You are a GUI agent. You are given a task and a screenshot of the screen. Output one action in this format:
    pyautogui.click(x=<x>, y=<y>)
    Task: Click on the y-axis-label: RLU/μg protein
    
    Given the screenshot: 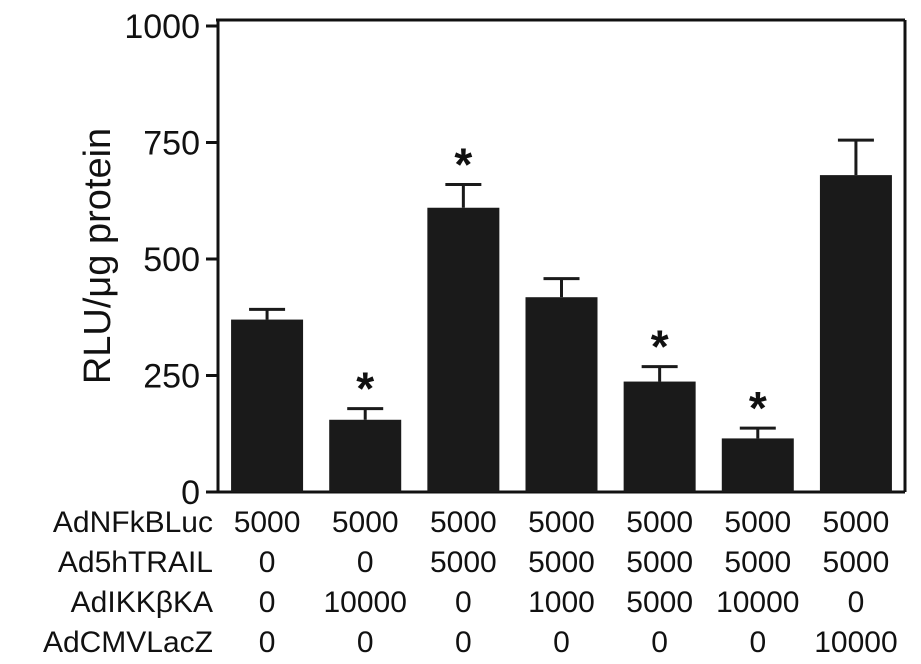 What is the action you would take?
    pyautogui.click(x=98, y=256)
    